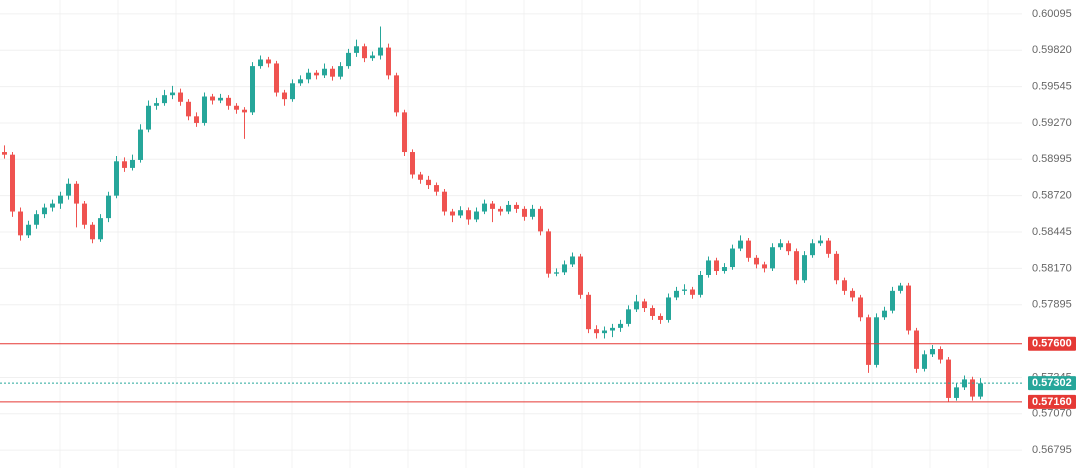  Describe the element at coordinates (1052, 232) in the screenshot. I see `y-tick-label: 0.58445` at that location.